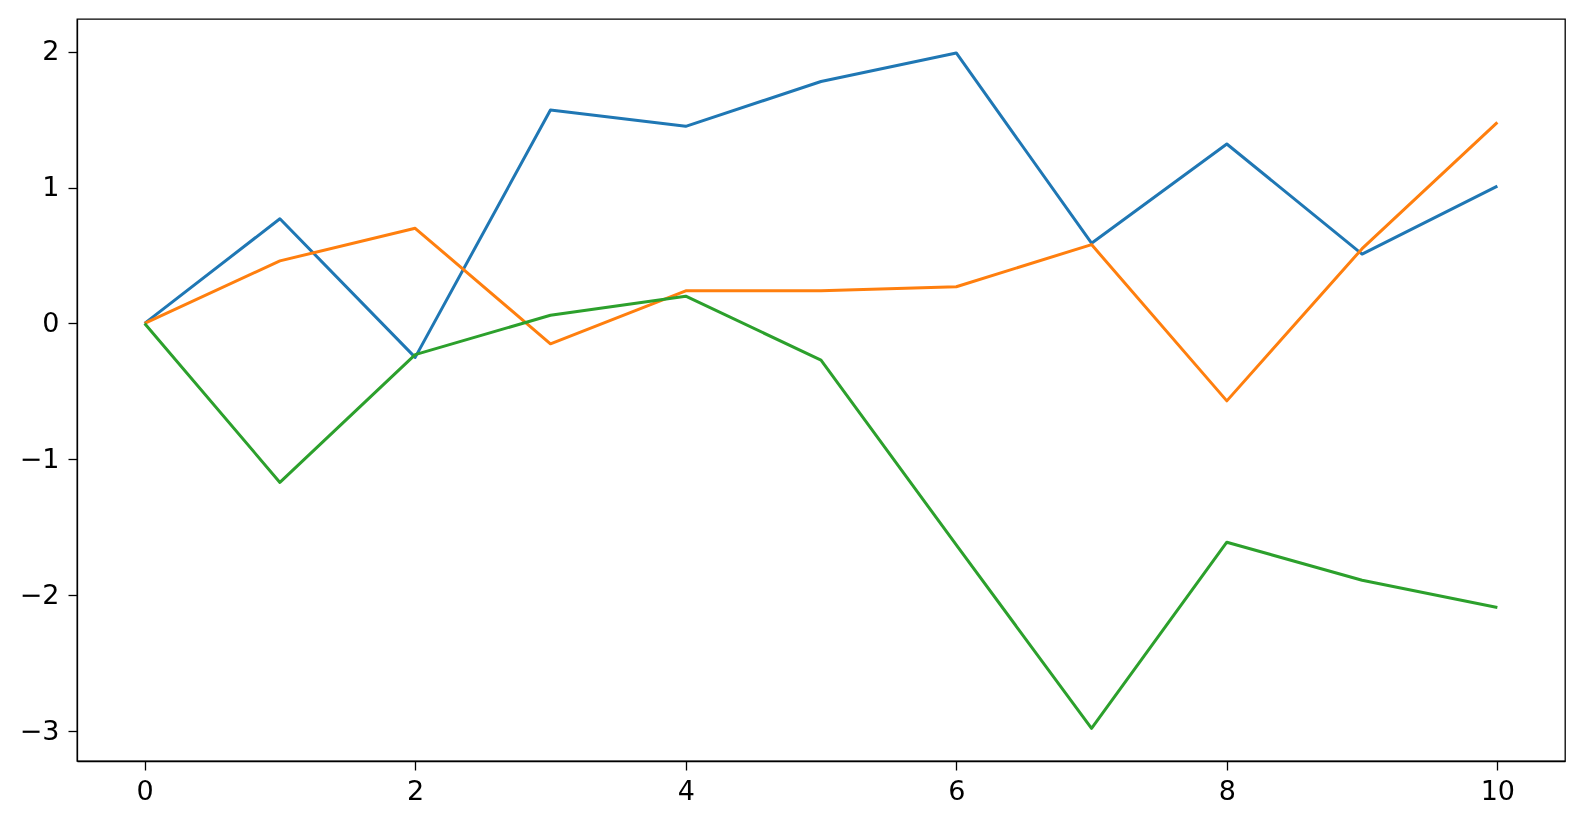 This screenshot has width=1584, height=822. I want to click on x-tick-label: 6, so click(957, 790).